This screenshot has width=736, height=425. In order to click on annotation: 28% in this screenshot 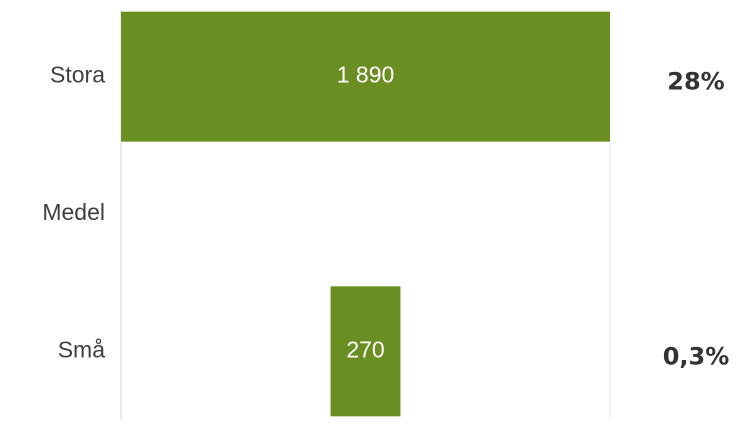, I will do `click(695, 82)`.